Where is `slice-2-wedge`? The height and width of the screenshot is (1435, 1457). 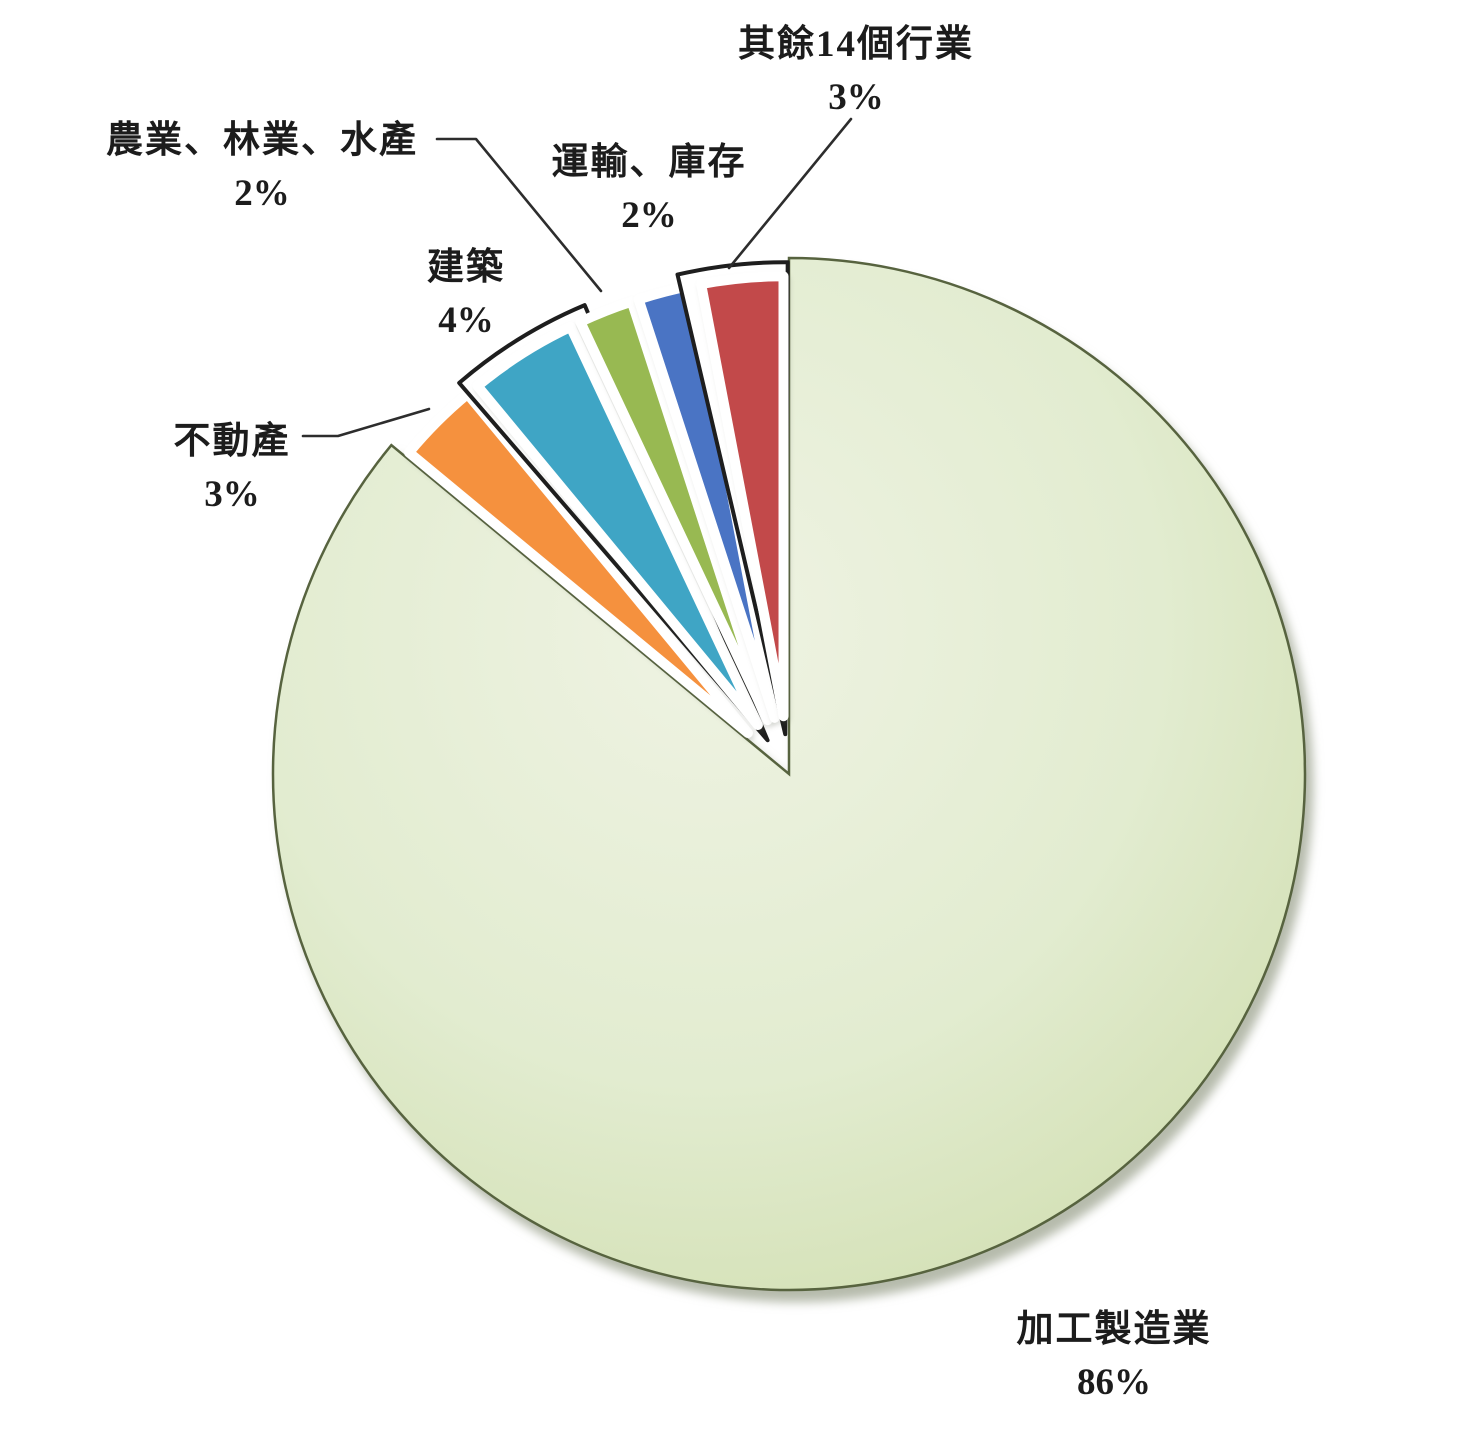
slice-2-wedge is located at coordinates (617, 526).